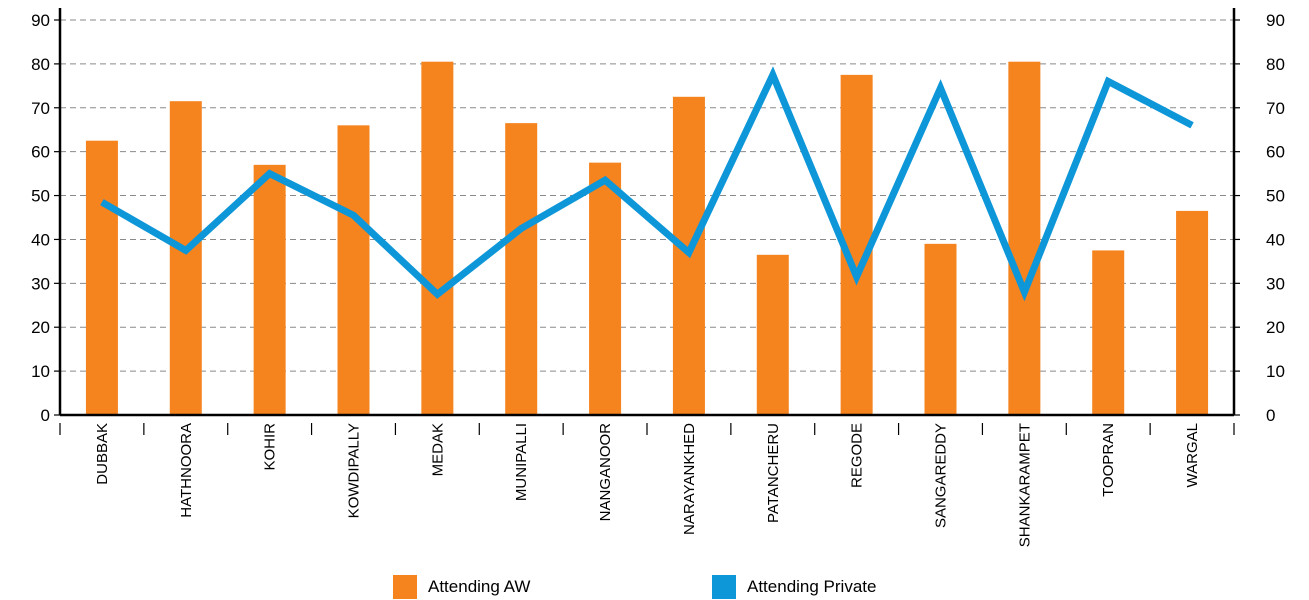 The height and width of the screenshot is (600, 1309). I want to click on category-label: PATANCHERU, so click(773, 473).